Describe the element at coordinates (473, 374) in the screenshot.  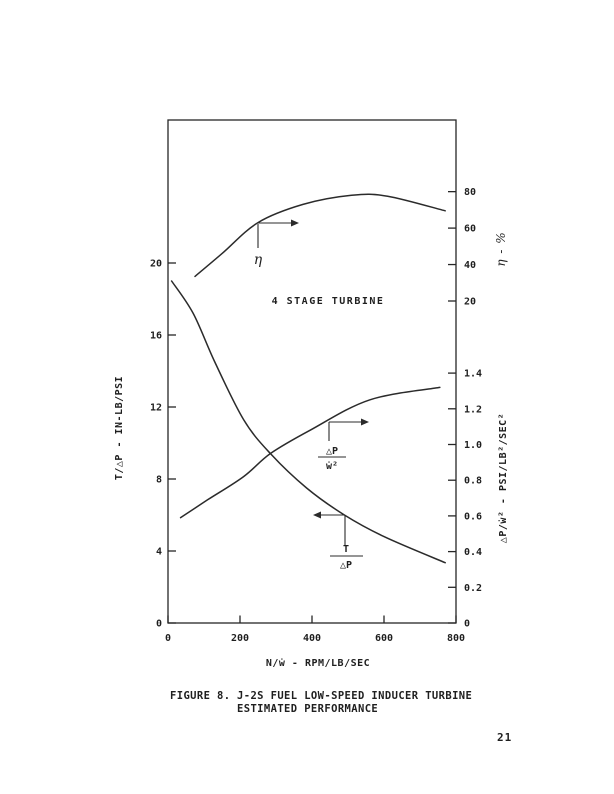
I see `dp-tick-label: 1.4` at that location.